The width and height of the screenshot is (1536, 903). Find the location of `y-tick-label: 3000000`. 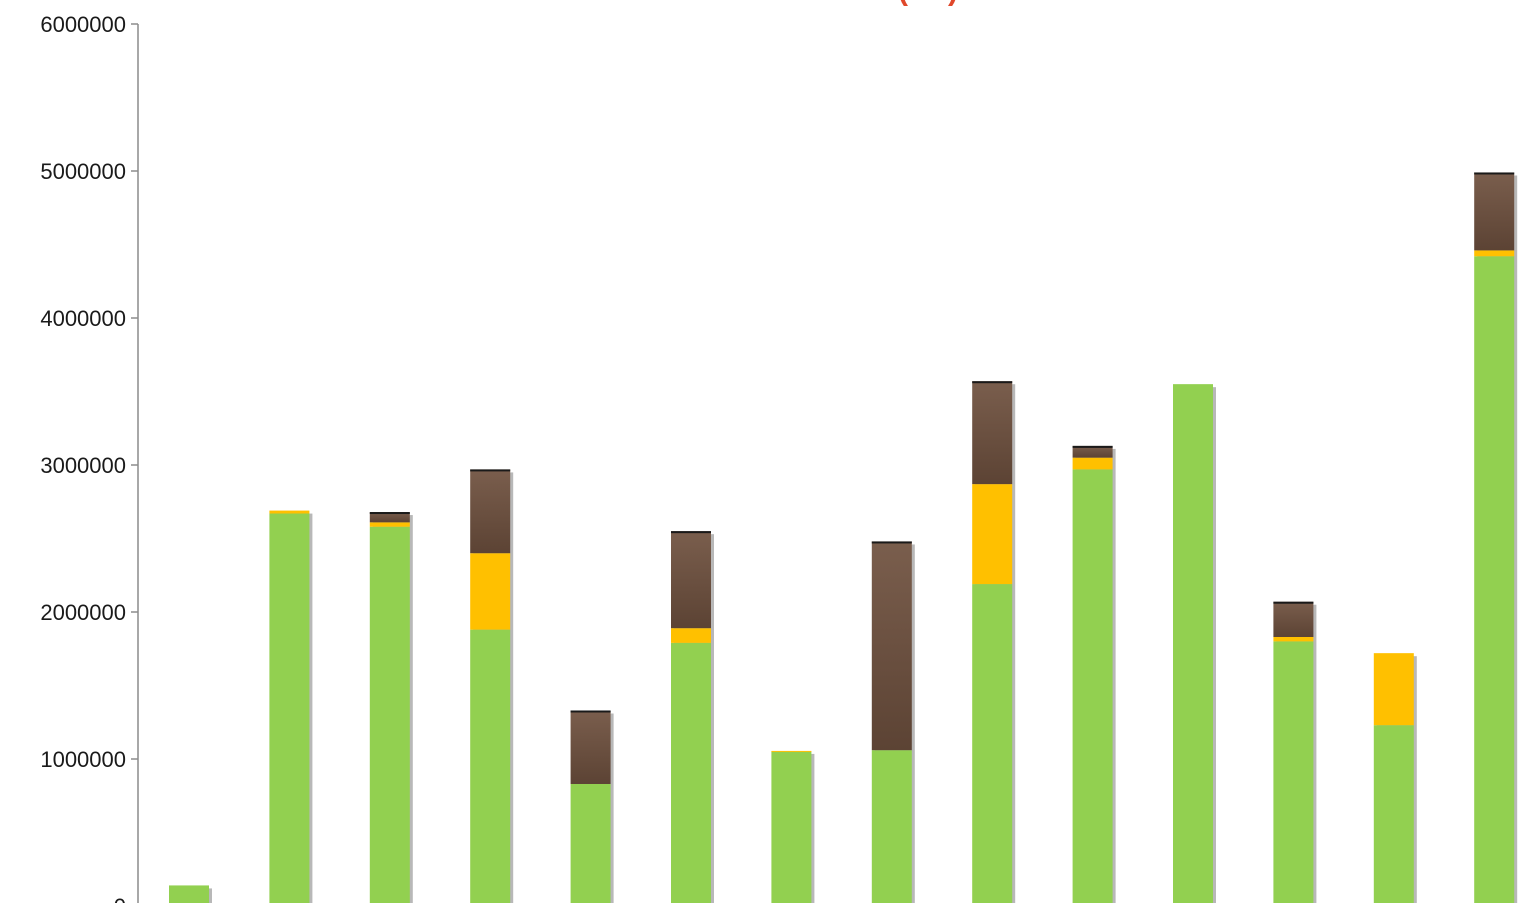

y-tick-label: 3000000 is located at coordinates (83, 465).